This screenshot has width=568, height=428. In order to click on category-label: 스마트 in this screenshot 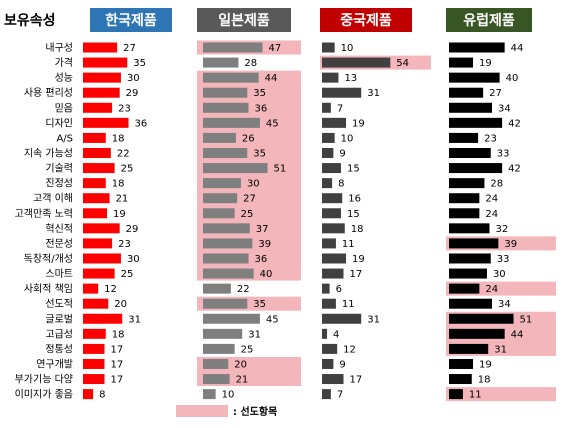, I will do `click(59, 274)`.